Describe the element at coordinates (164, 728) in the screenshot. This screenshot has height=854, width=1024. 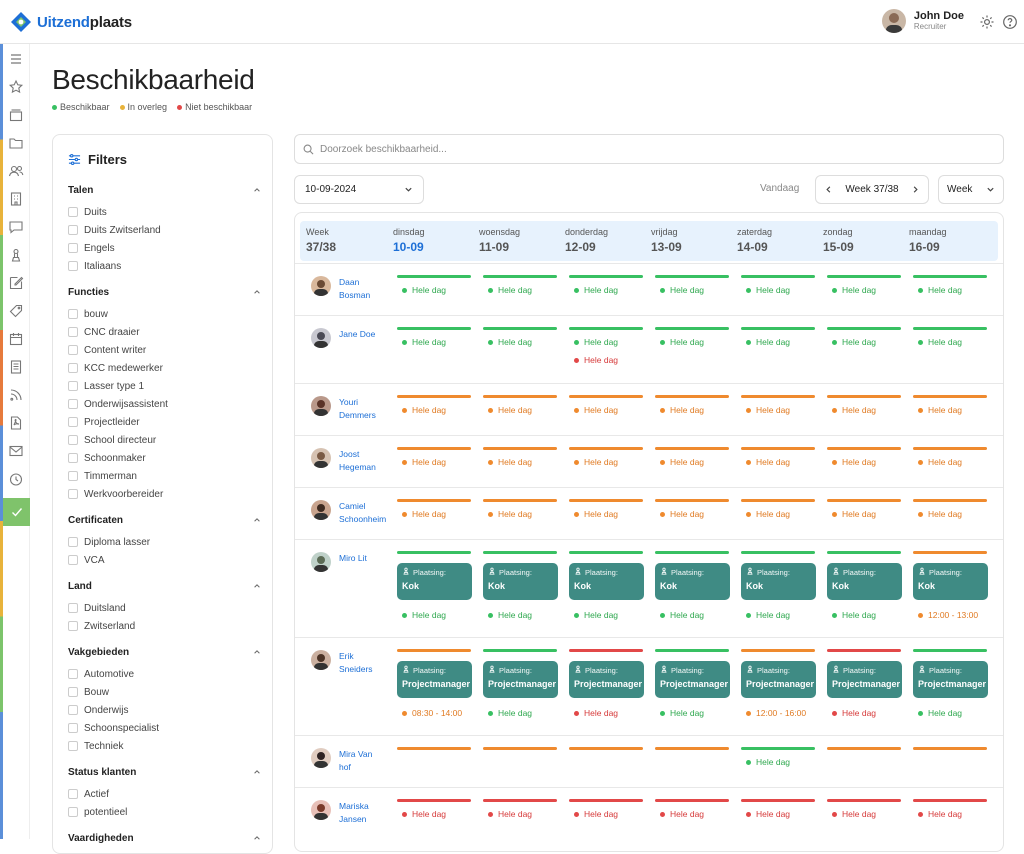
I see `filter-option: Schoonspecialist` at that location.